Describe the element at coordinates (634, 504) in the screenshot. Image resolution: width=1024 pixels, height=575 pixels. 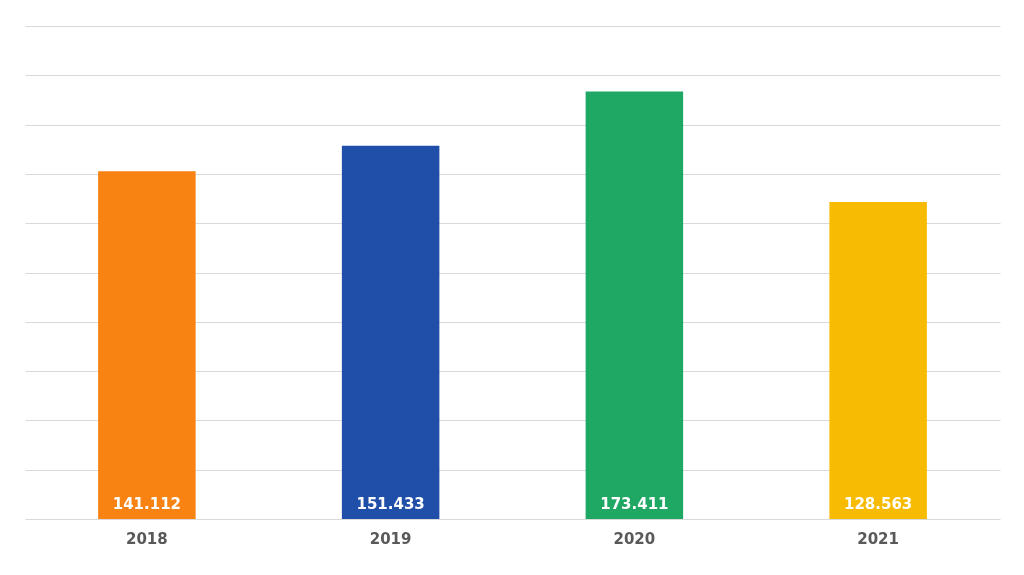
I see `data-label: 173.411` at that location.